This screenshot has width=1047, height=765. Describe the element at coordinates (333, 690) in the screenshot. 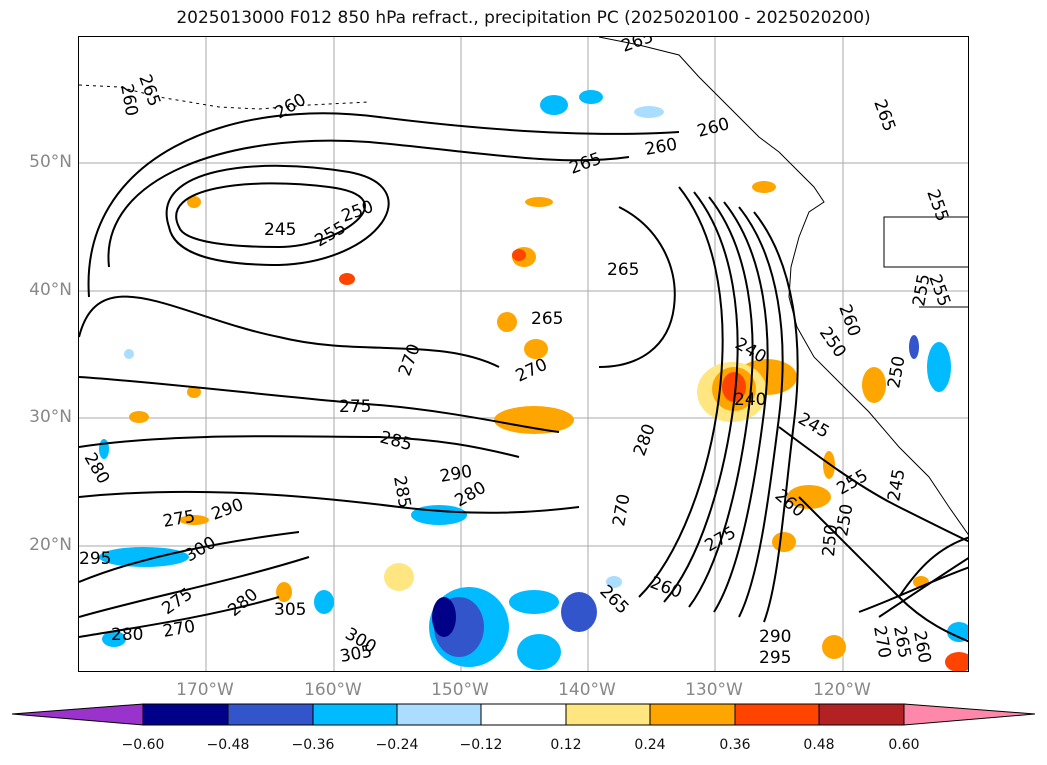

I see `lon-label-160w: 160°W` at that location.